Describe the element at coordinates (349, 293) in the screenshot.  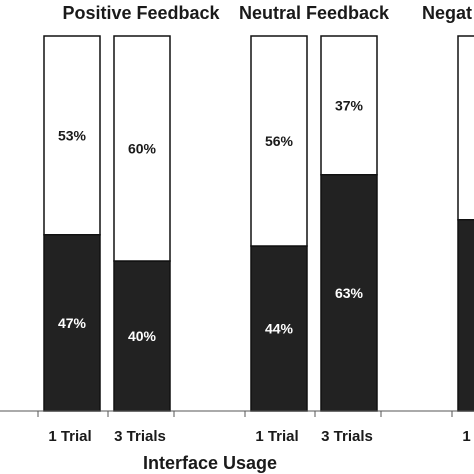
I see `data-label: 63%` at that location.